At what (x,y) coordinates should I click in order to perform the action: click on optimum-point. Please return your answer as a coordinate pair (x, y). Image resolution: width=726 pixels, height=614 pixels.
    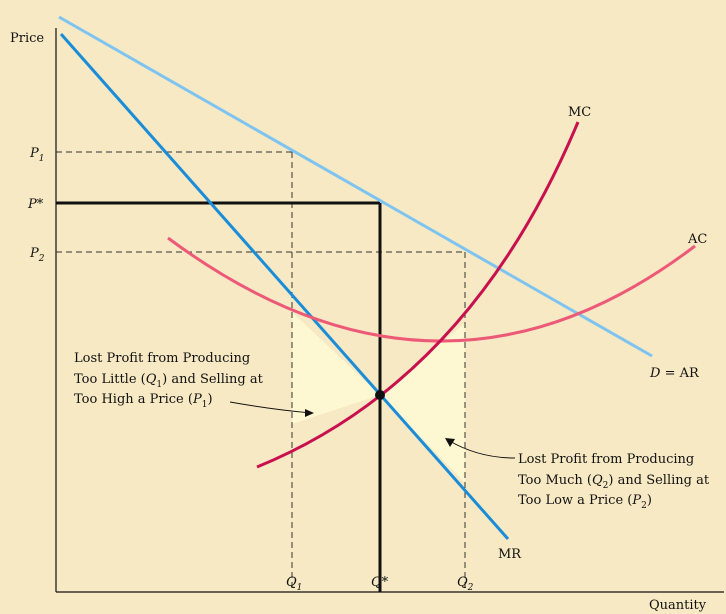
    Looking at the image, I should click on (380, 395).